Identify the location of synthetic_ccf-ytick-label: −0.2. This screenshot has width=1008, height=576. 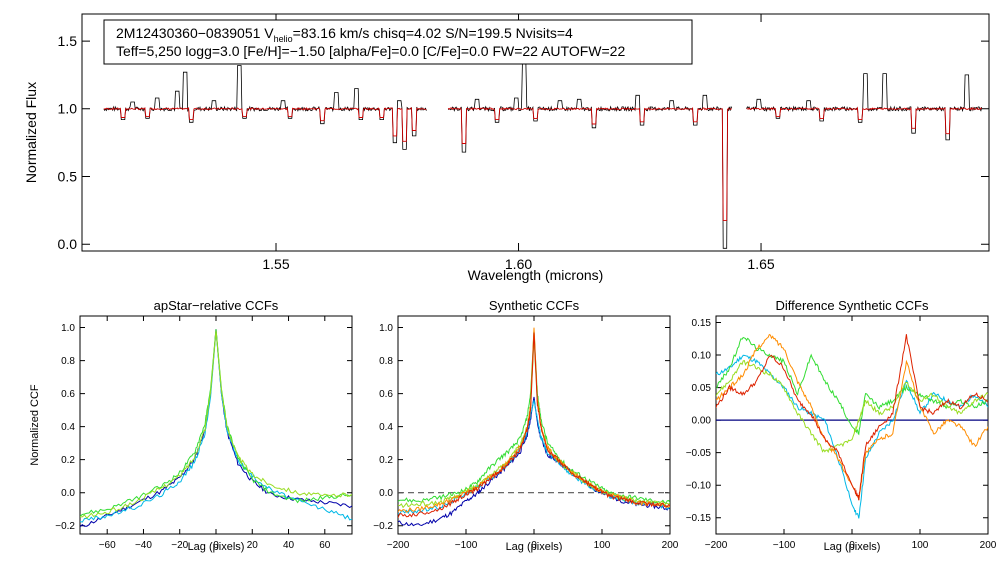
(383, 526).